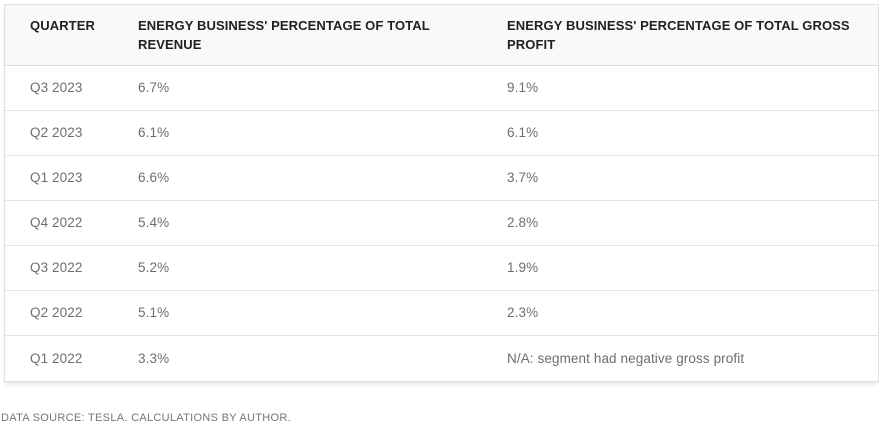 This screenshot has height=436, width=879. What do you see at coordinates (154, 358) in the screenshot?
I see `cell-revenue-pct: 3.3%` at bounding box center [154, 358].